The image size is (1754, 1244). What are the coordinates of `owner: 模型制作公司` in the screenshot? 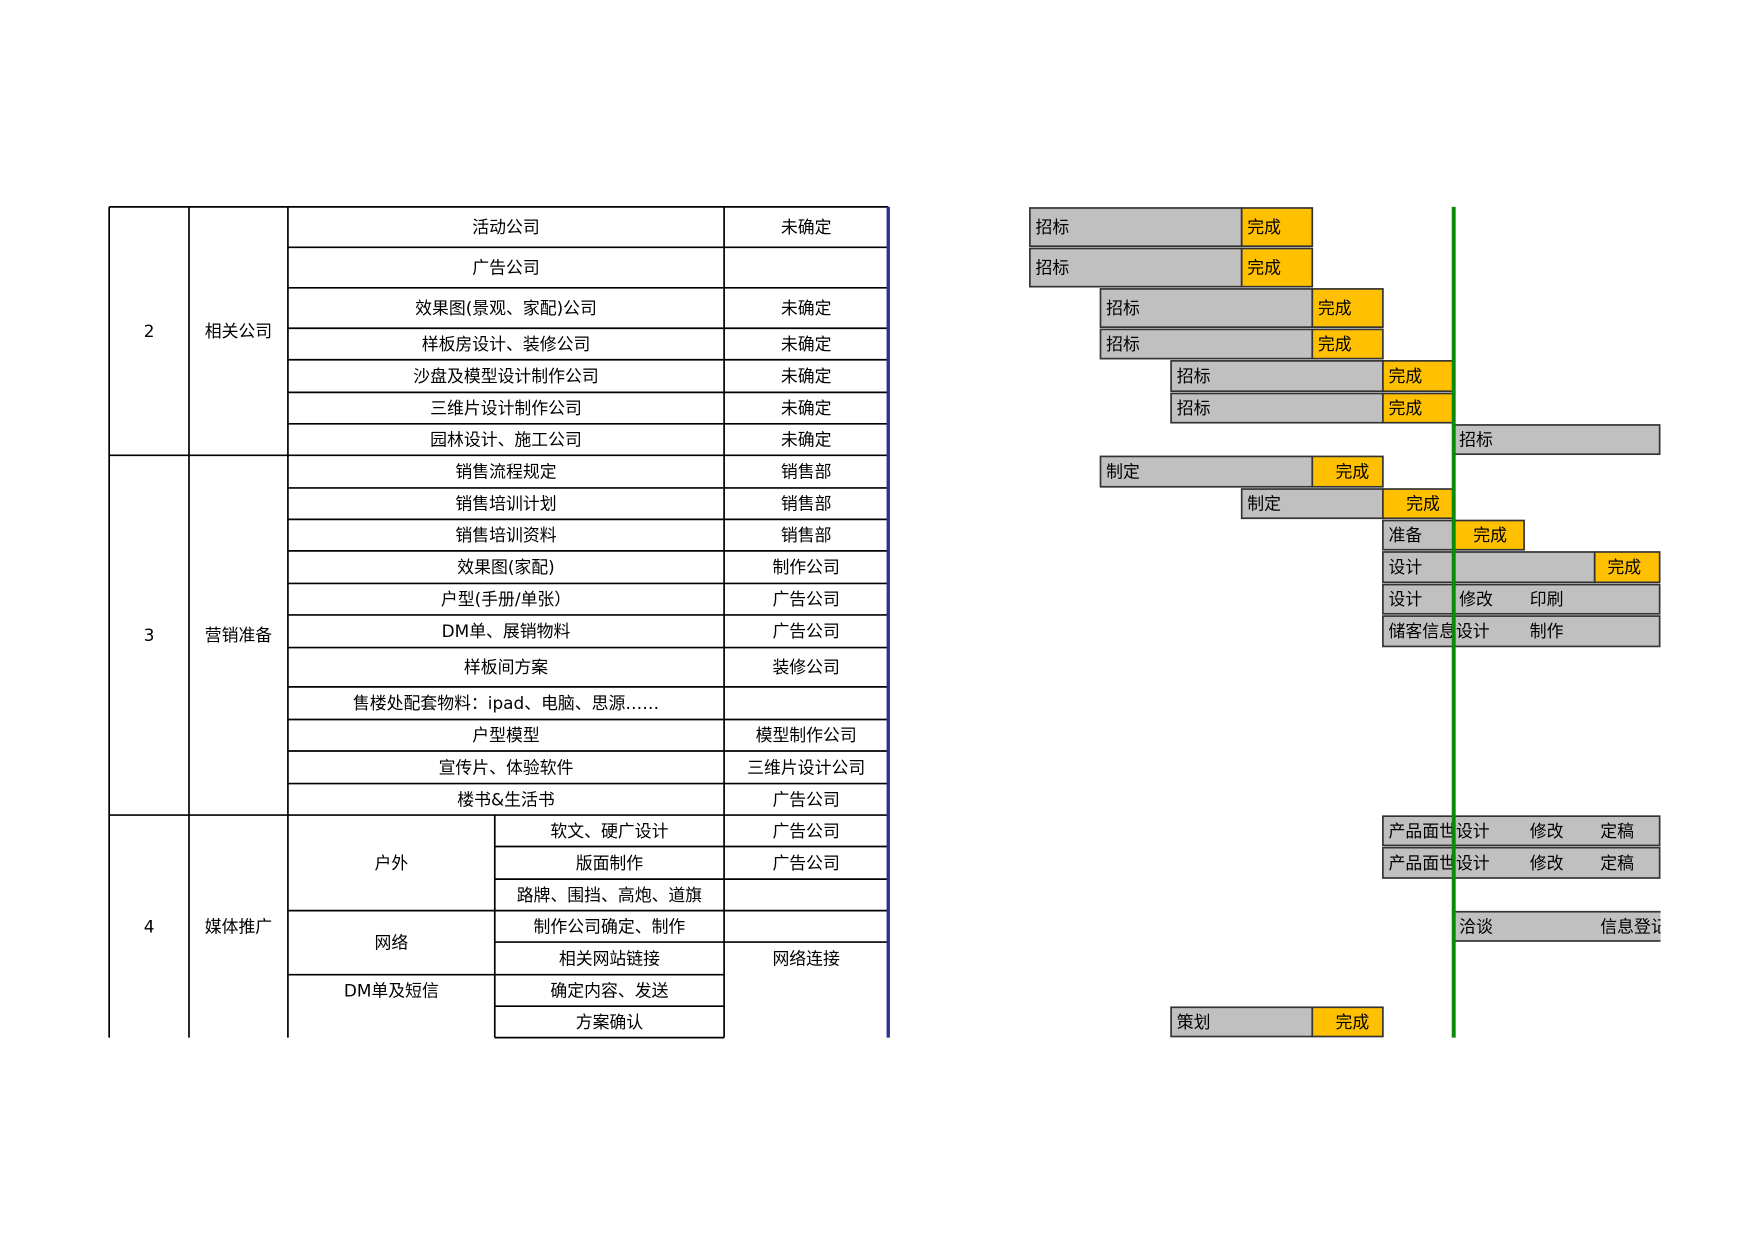 It's located at (806, 735).